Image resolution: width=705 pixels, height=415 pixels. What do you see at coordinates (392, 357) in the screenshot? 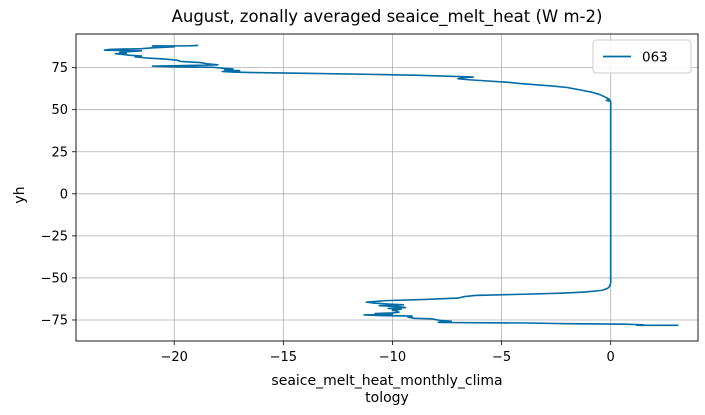
I see `x-tick-label: −10` at bounding box center [392, 357].